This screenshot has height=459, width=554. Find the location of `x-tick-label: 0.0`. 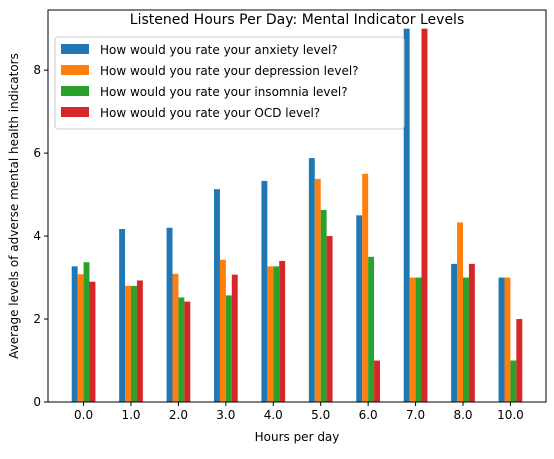

x-tick-label: 0.0 is located at coordinates (83, 415).